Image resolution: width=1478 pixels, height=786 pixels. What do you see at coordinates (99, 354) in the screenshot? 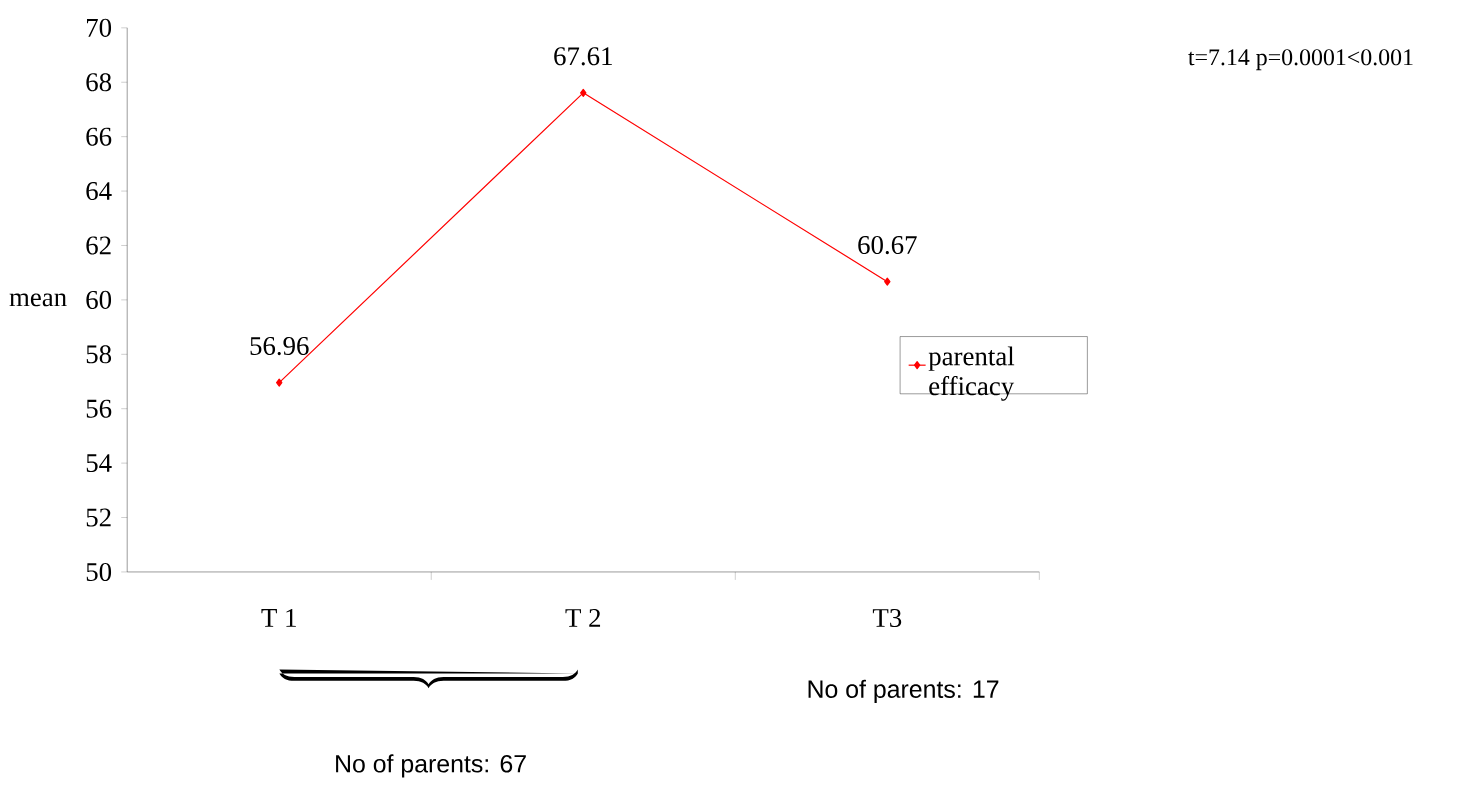
I see `y-tick-label: 58` at bounding box center [99, 354].